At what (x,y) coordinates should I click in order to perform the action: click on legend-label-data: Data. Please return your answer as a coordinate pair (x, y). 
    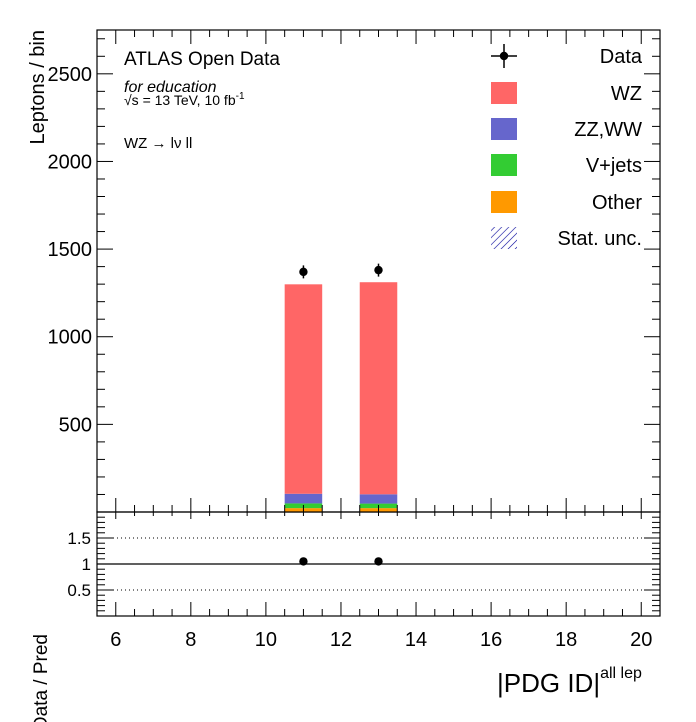
    Looking at the image, I should click on (621, 57).